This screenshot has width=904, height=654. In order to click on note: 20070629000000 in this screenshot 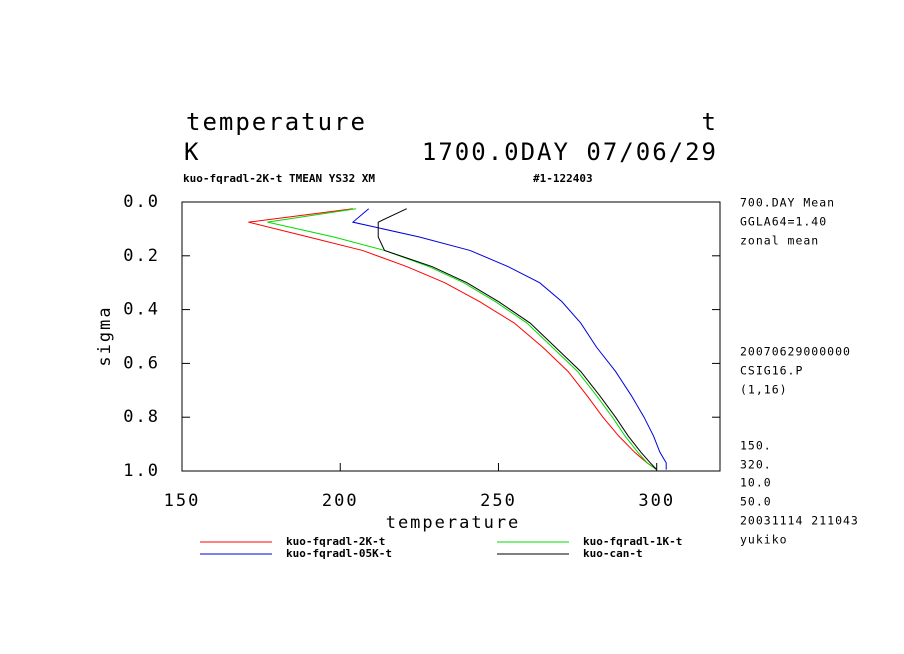, I will do `click(795, 352)`.